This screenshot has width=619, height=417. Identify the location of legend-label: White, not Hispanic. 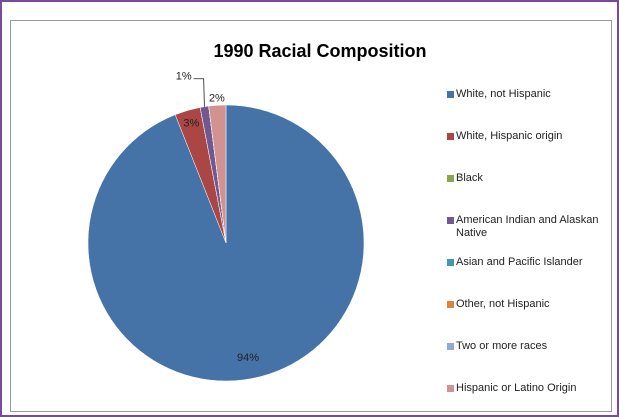
(503, 94).